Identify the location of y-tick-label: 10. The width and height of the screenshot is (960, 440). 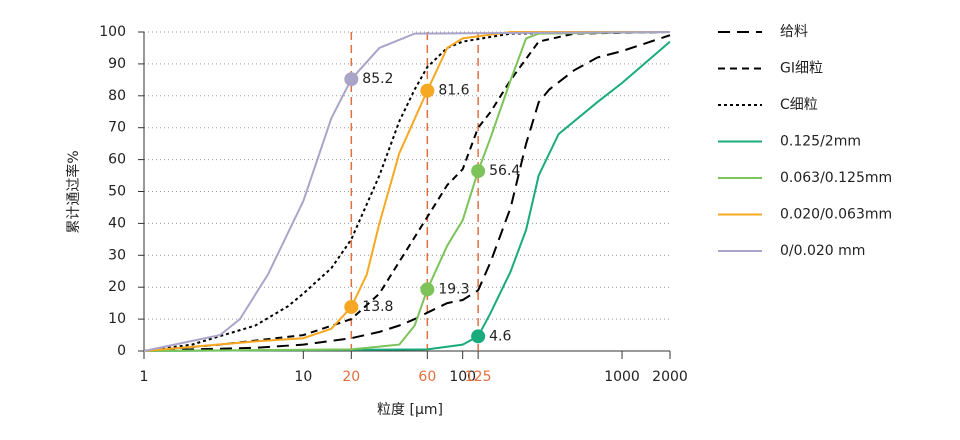
(117, 319).